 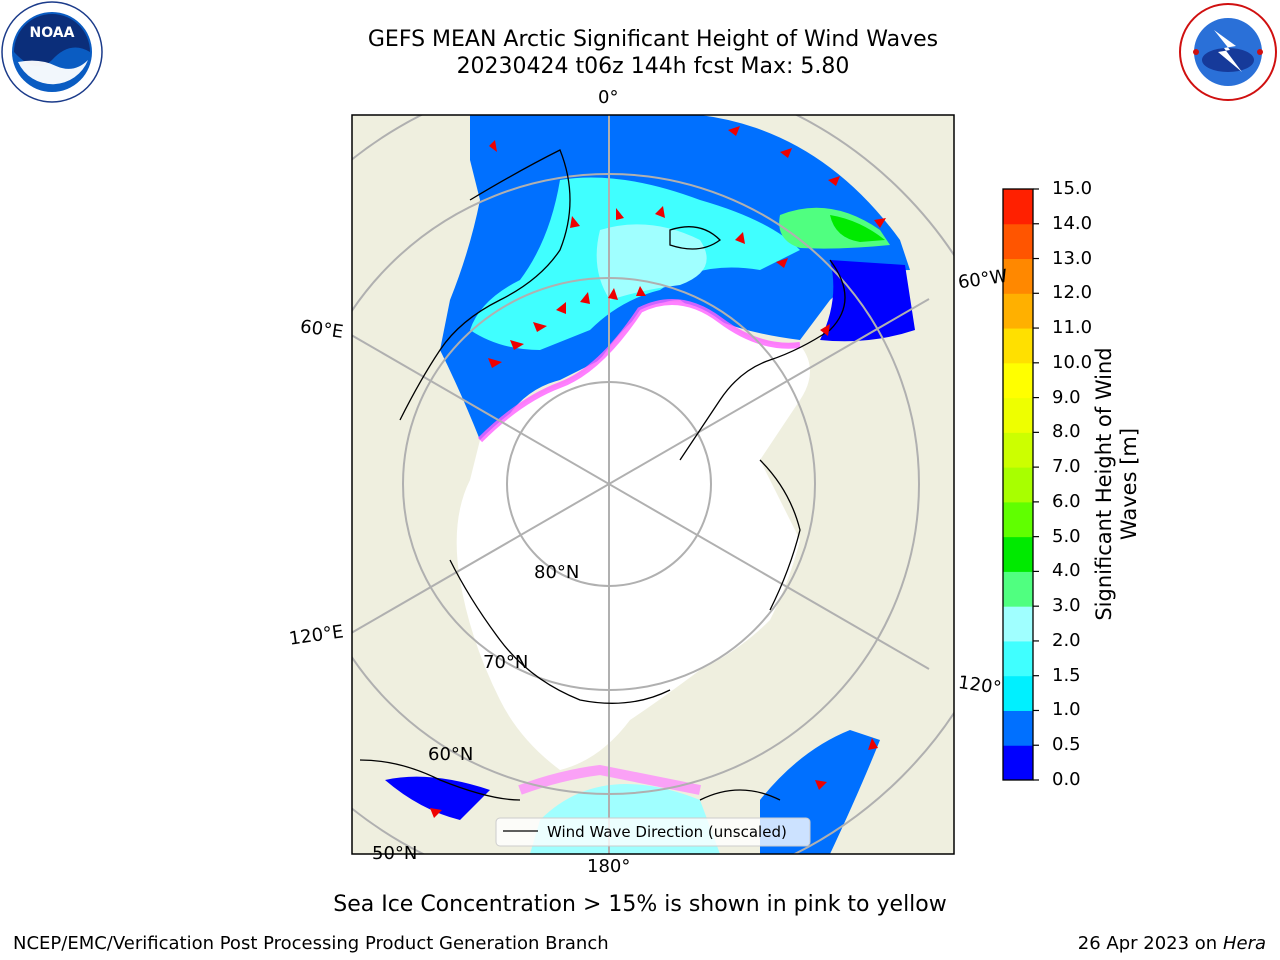 I want to click on colorbar-tick-label: 0.0, so click(x=1066, y=779).